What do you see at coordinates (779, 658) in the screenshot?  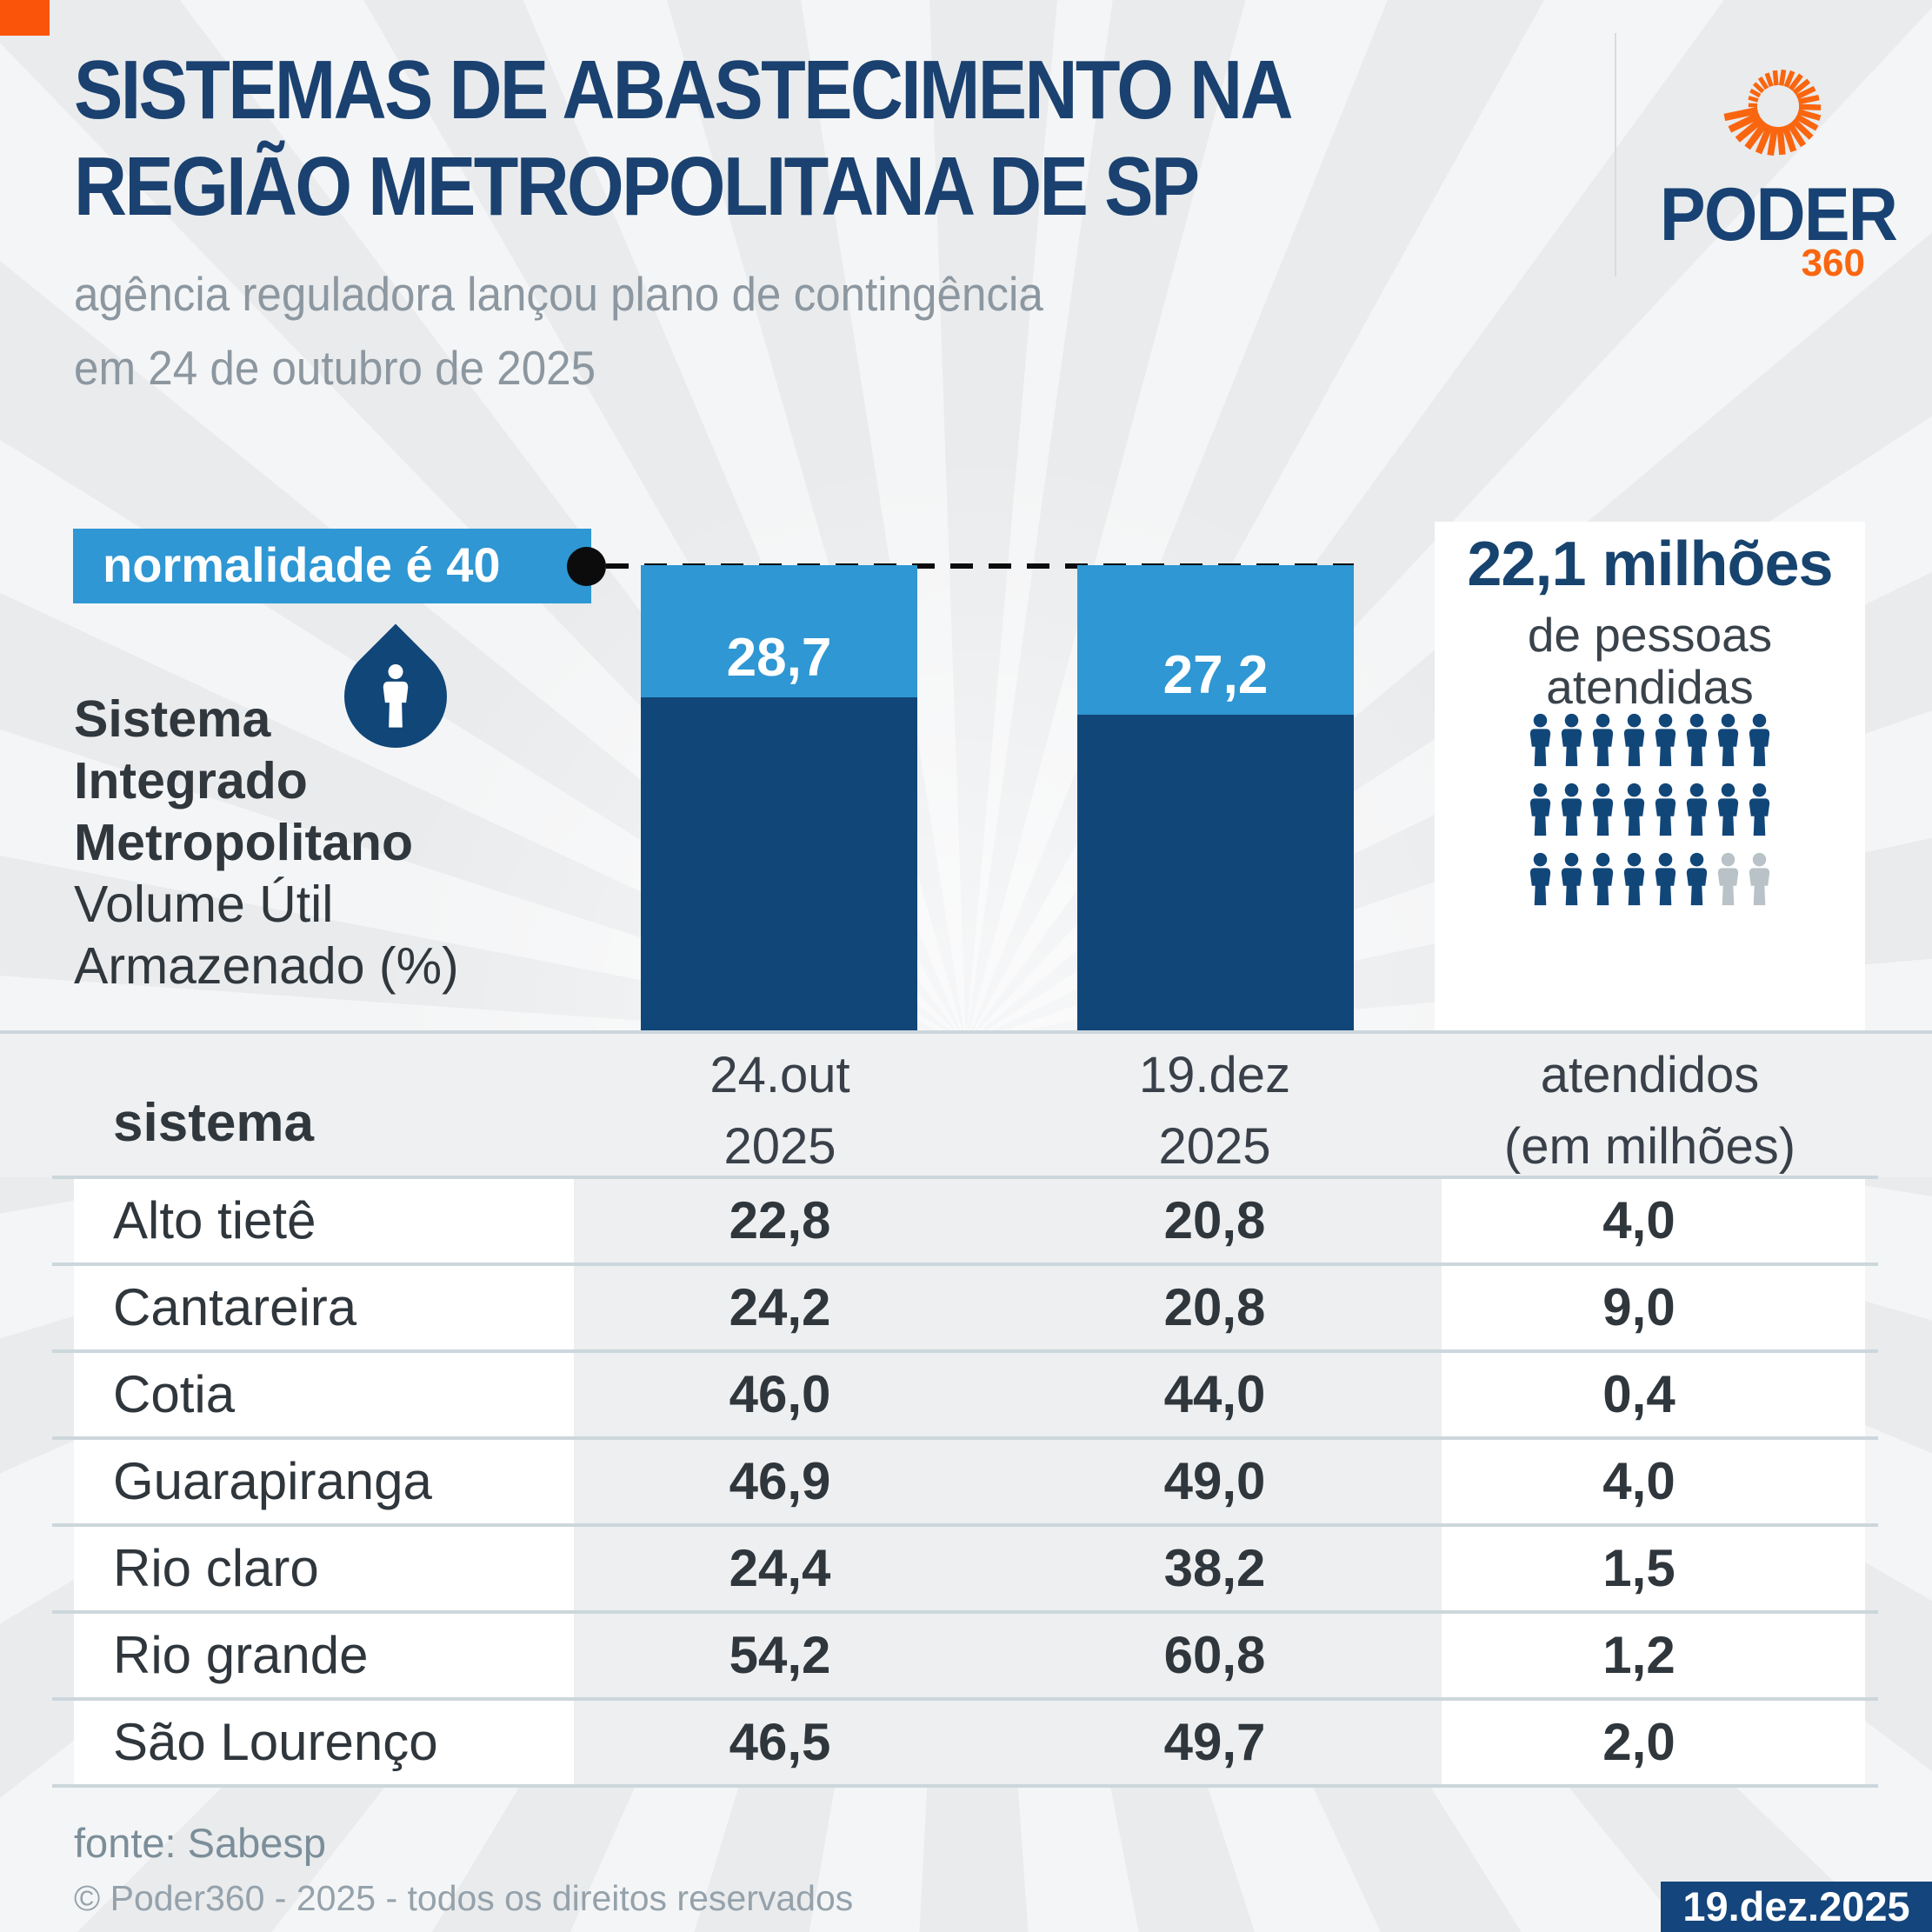 I see `bar-24out-value: 28,7` at bounding box center [779, 658].